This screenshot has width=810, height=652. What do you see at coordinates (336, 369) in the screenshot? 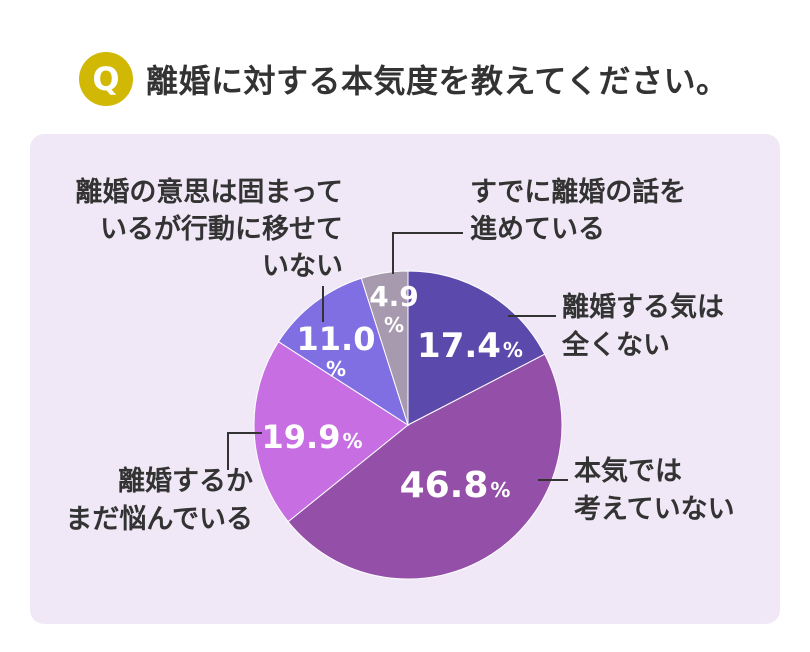
I see `slice-unit-4: %` at bounding box center [336, 369].